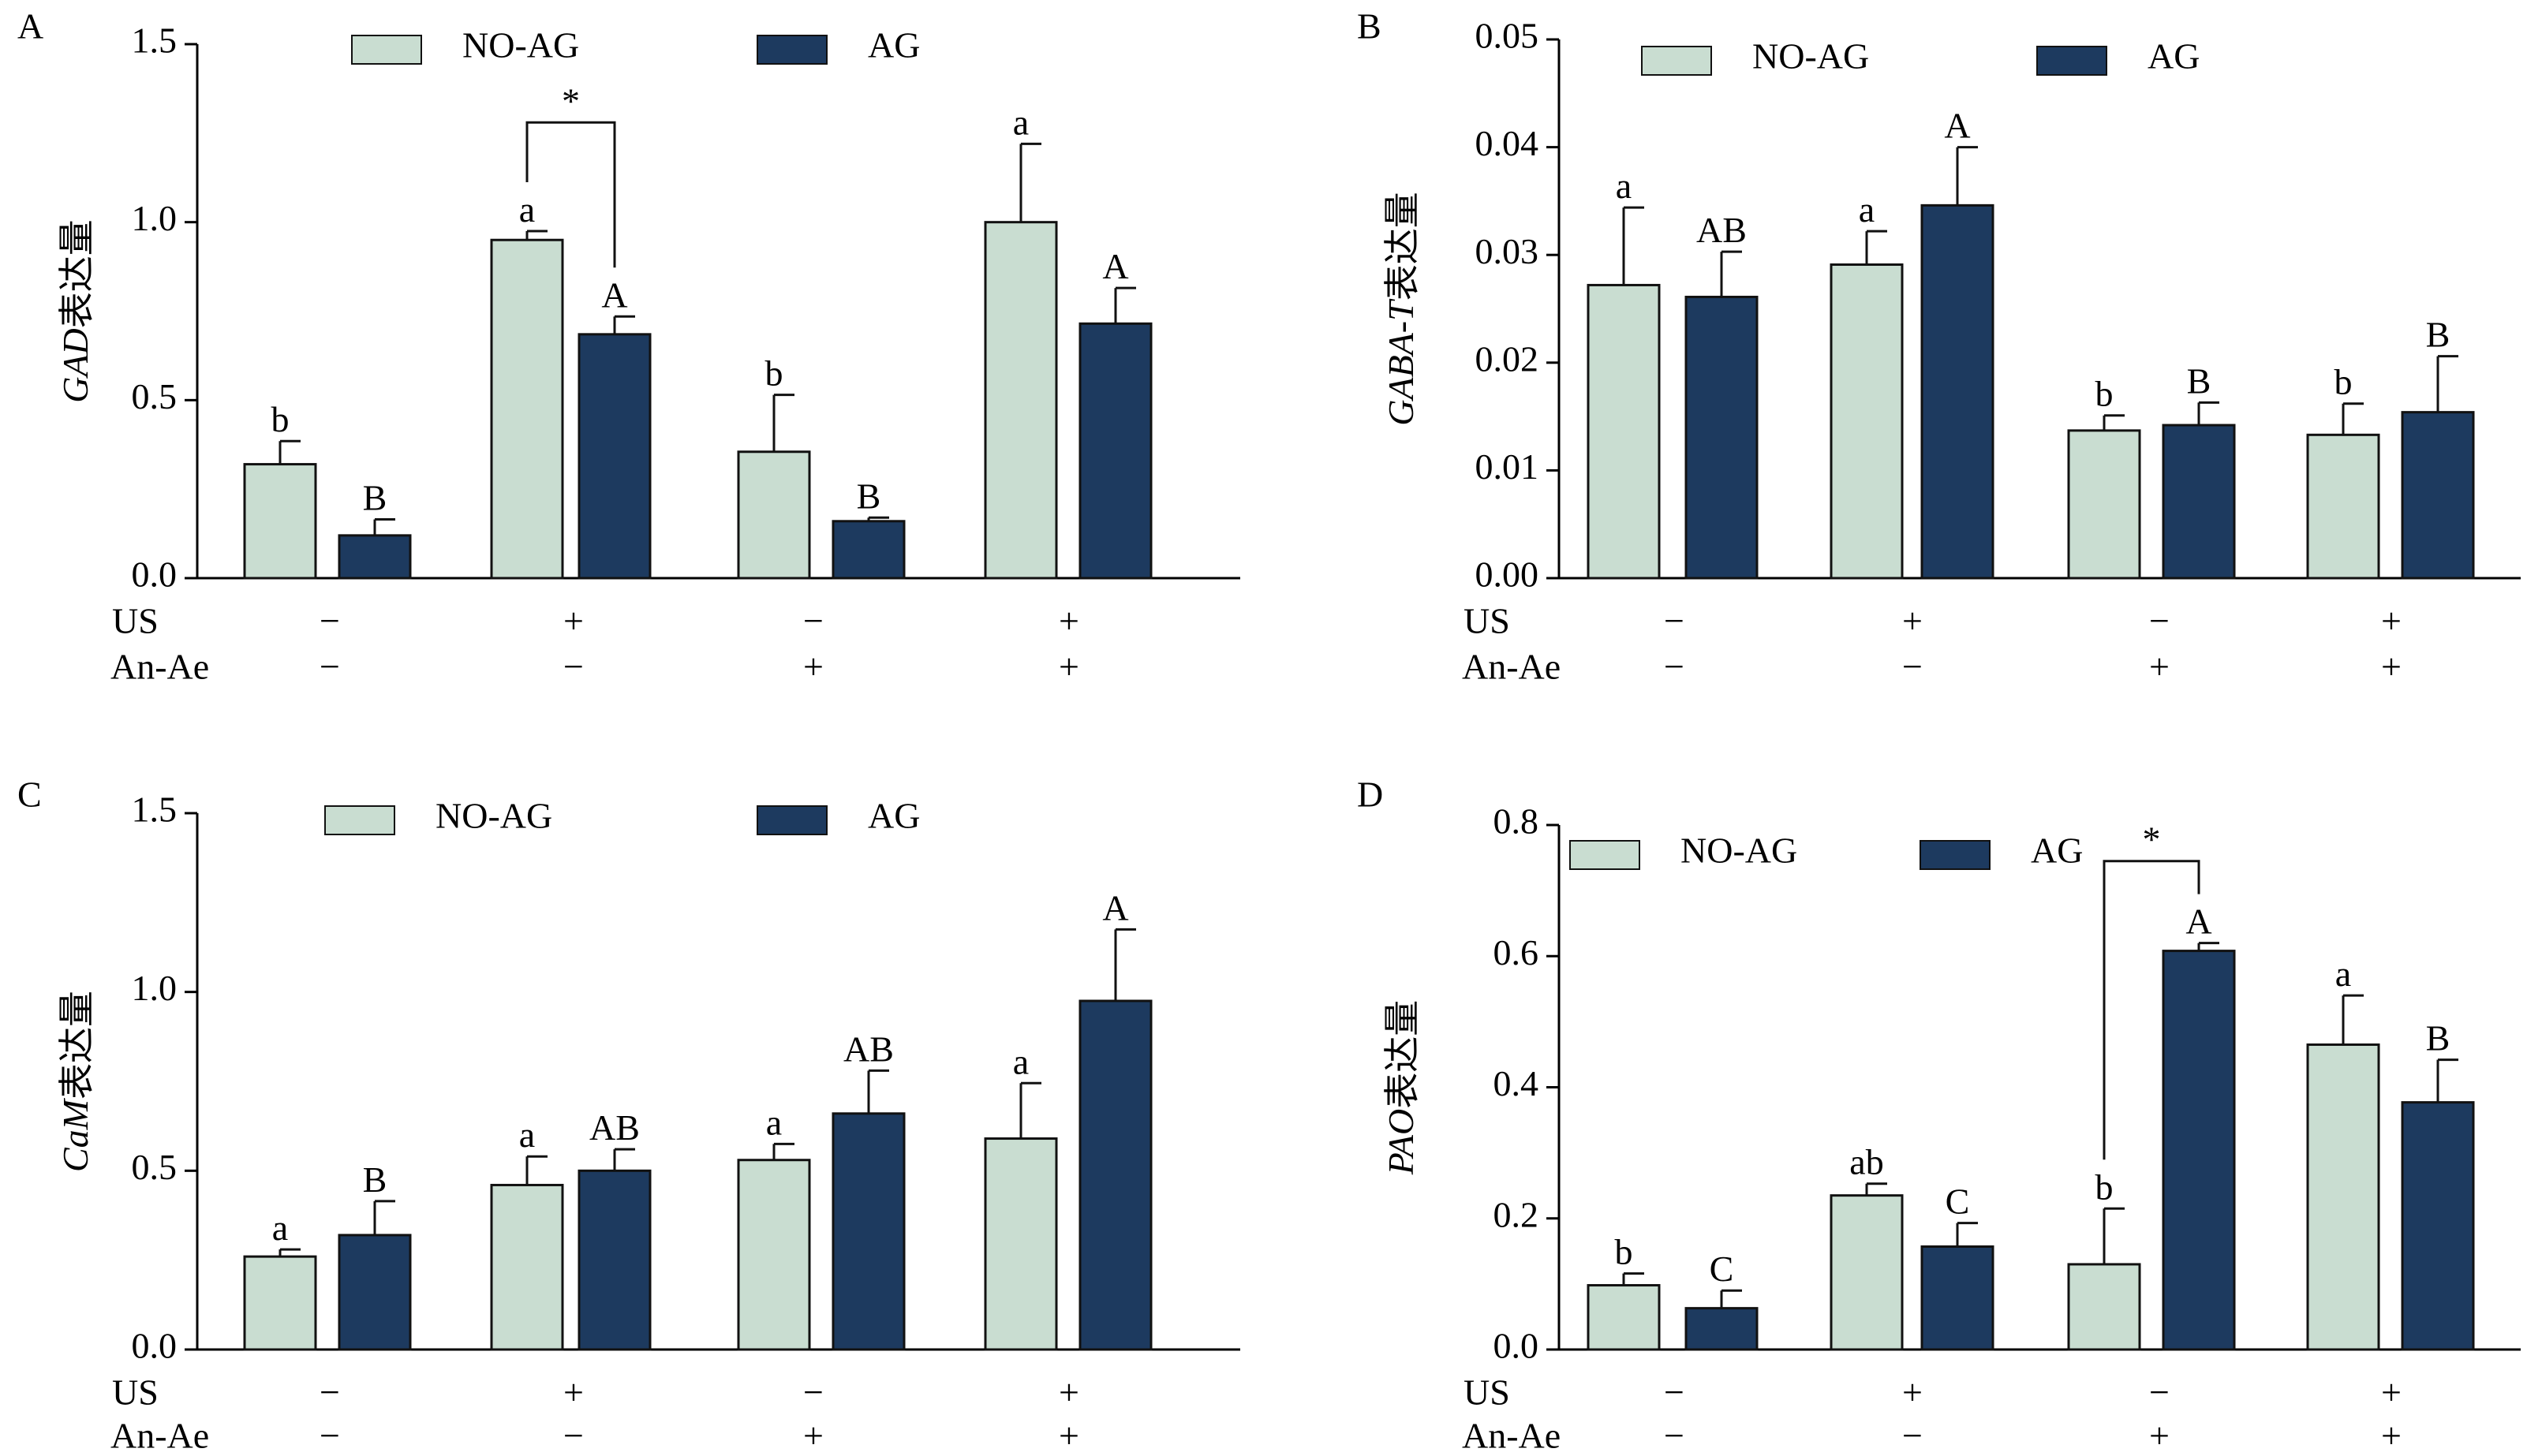 This screenshot has height=1456, width=2542. Describe the element at coordinates (1370, 795) in the screenshot. I see `panel-label: D` at that location.